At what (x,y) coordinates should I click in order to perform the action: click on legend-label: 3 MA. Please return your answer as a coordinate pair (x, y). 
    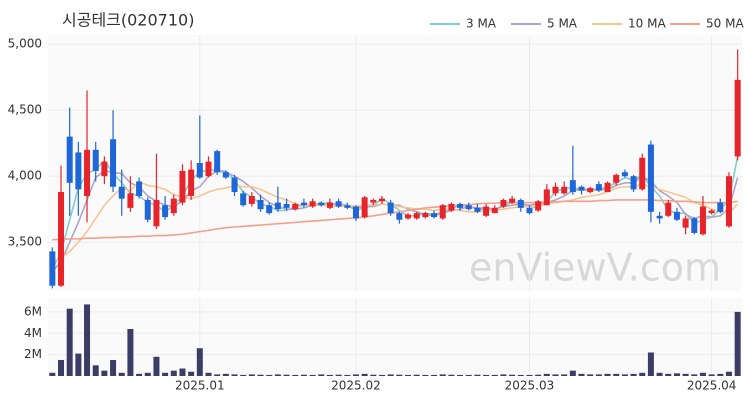
    Looking at the image, I should click on (481, 24).